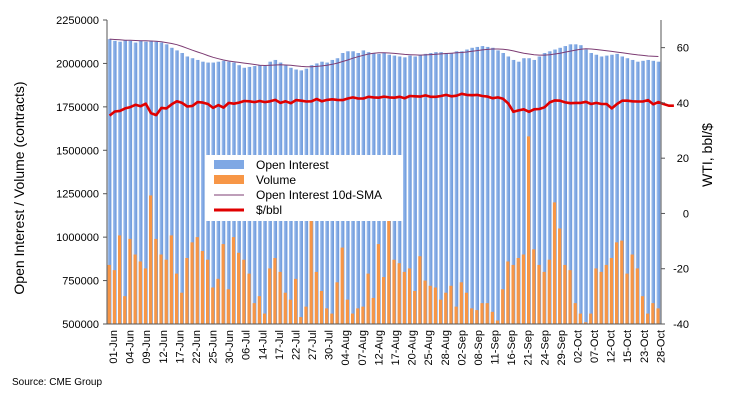 The image size is (729, 405). Describe the element at coordinates (280, 345) in the screenshot. I see `x-tick-label: 17-Jul` at that location.